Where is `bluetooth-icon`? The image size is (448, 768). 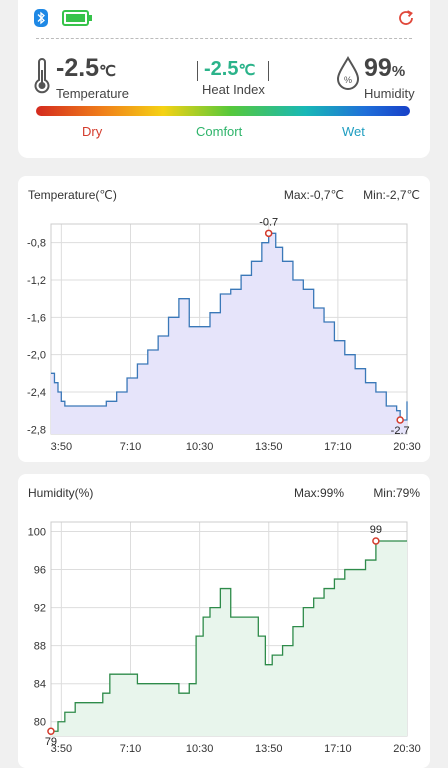 bluetooth-icon is located at coordinates (41, 18).